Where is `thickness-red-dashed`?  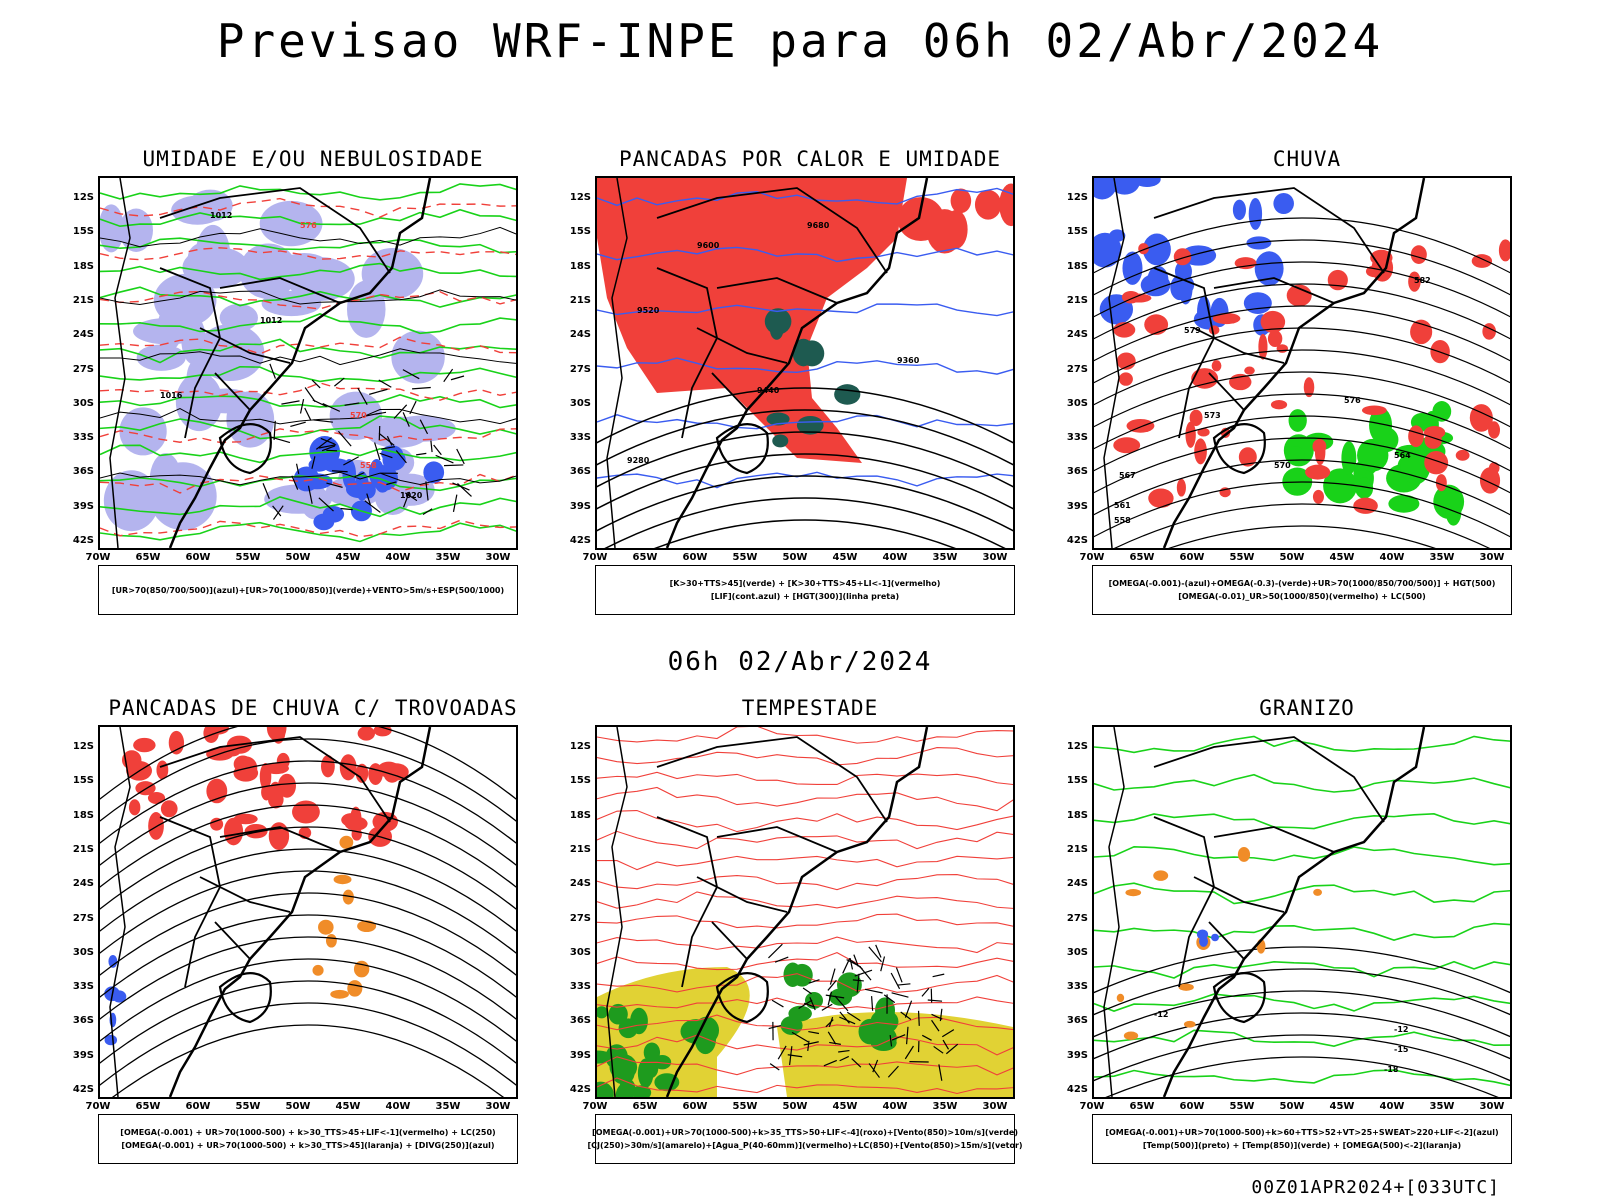 thickness-red-dashed is located at coordinates (308, 367).